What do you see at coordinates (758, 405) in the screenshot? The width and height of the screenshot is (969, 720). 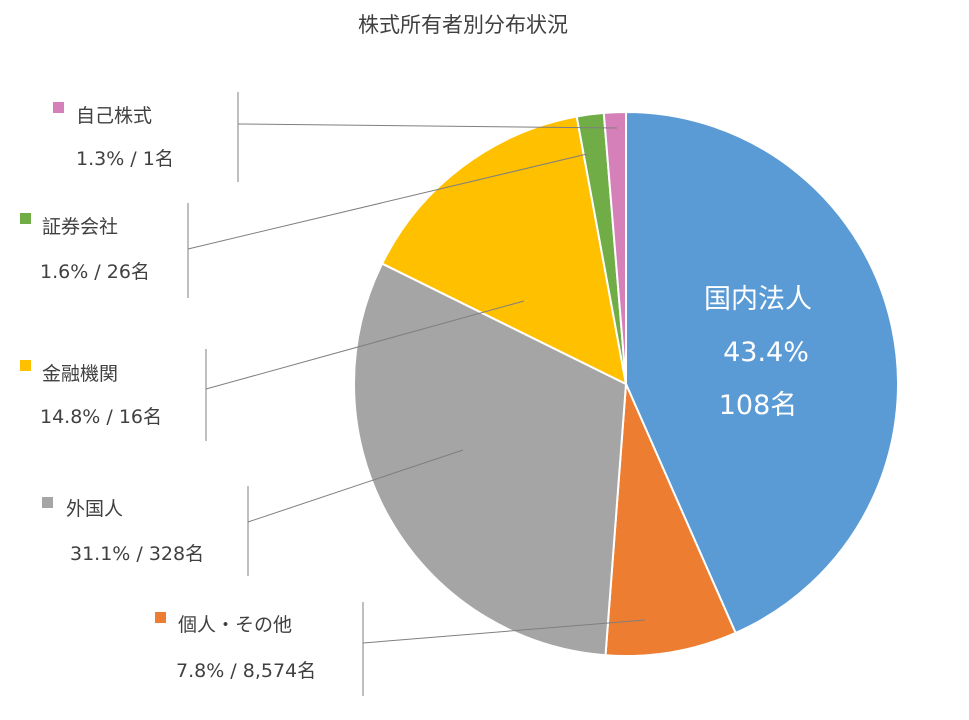 I see `slice-holders-label: 108名` at bounding box center [758, 405].